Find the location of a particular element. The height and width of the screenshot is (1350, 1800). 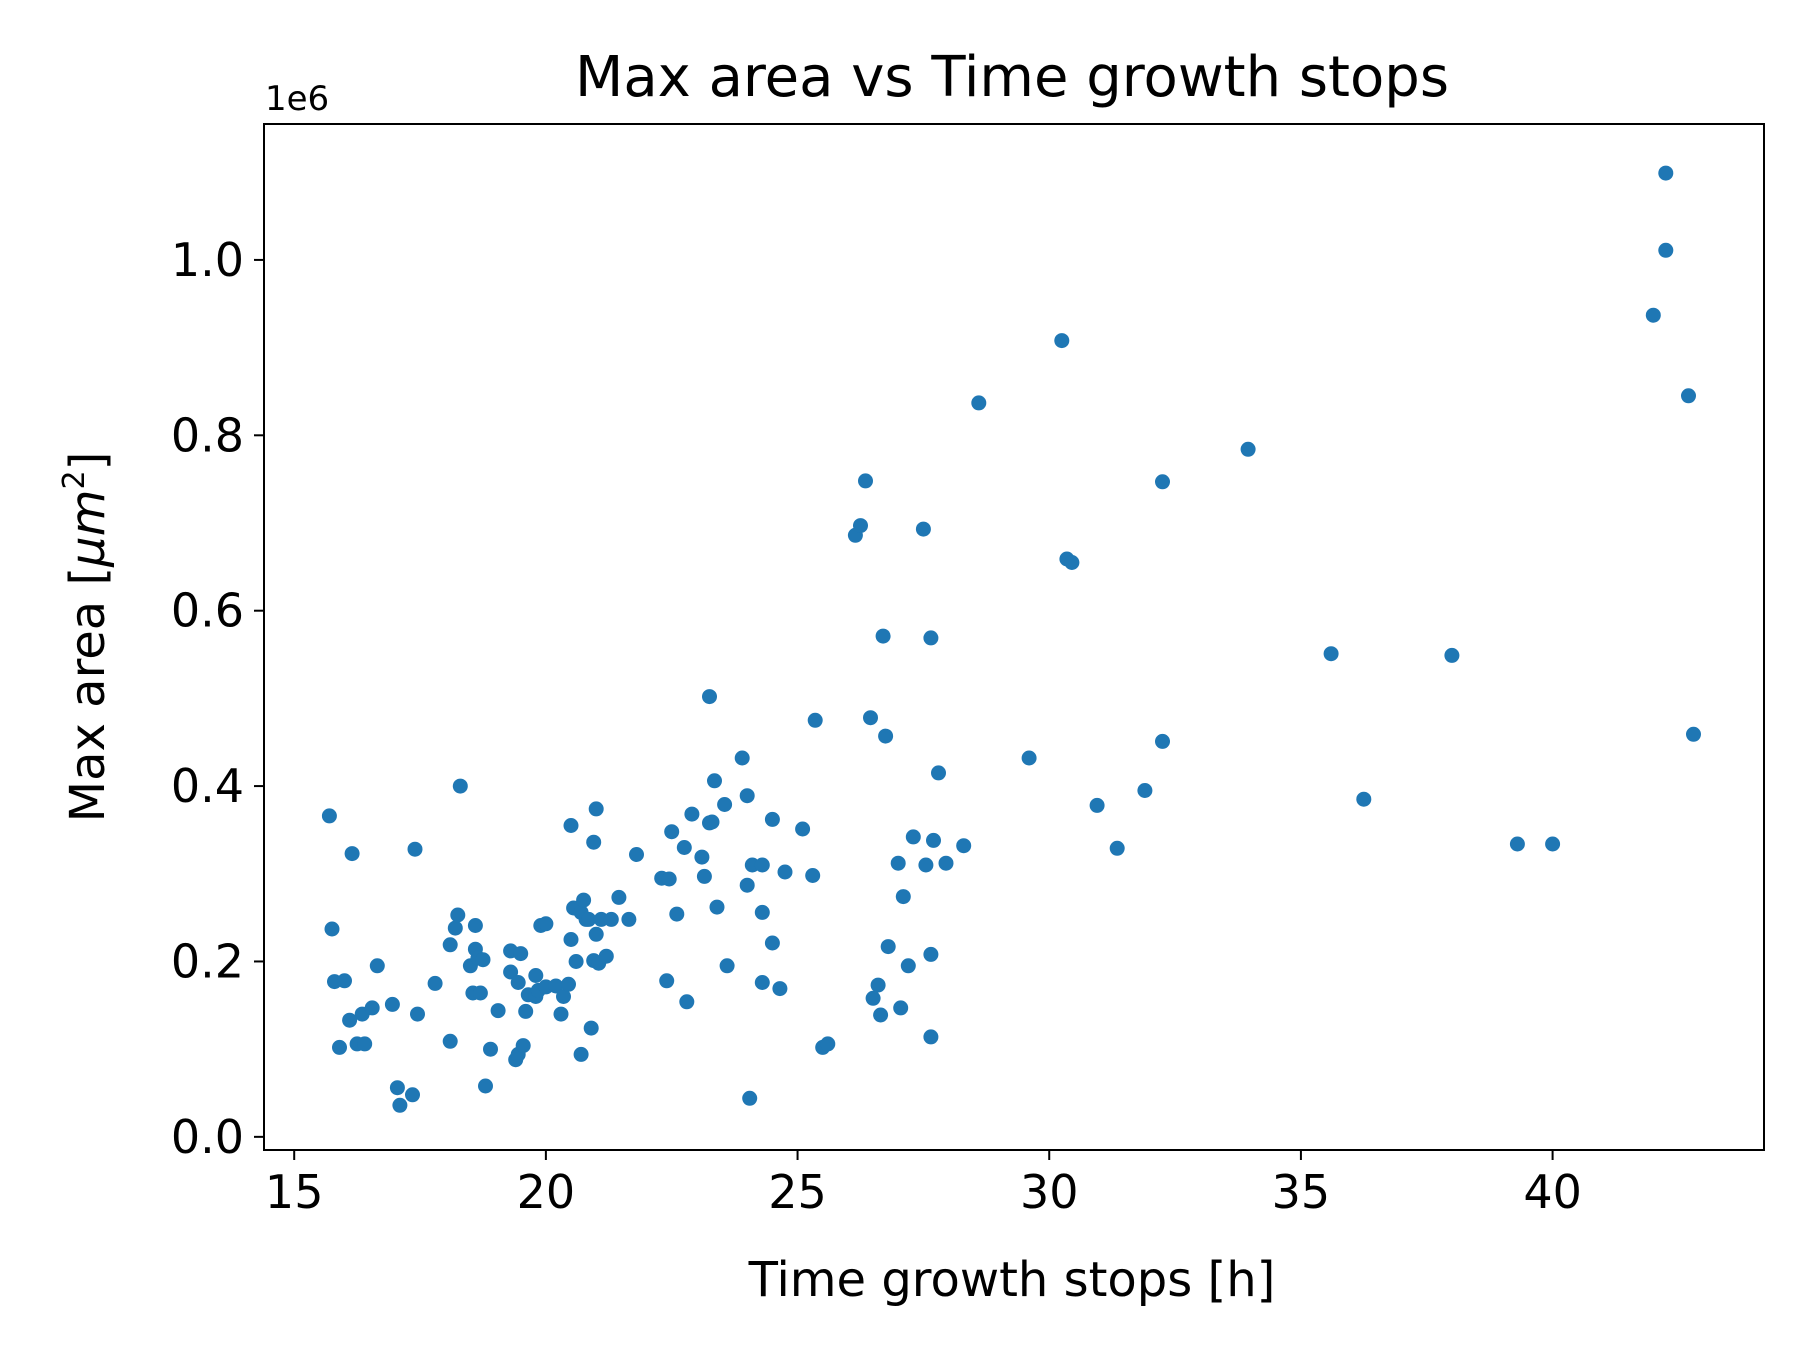

y-tick-label: 1.0 is located at coordinates (207, 260).